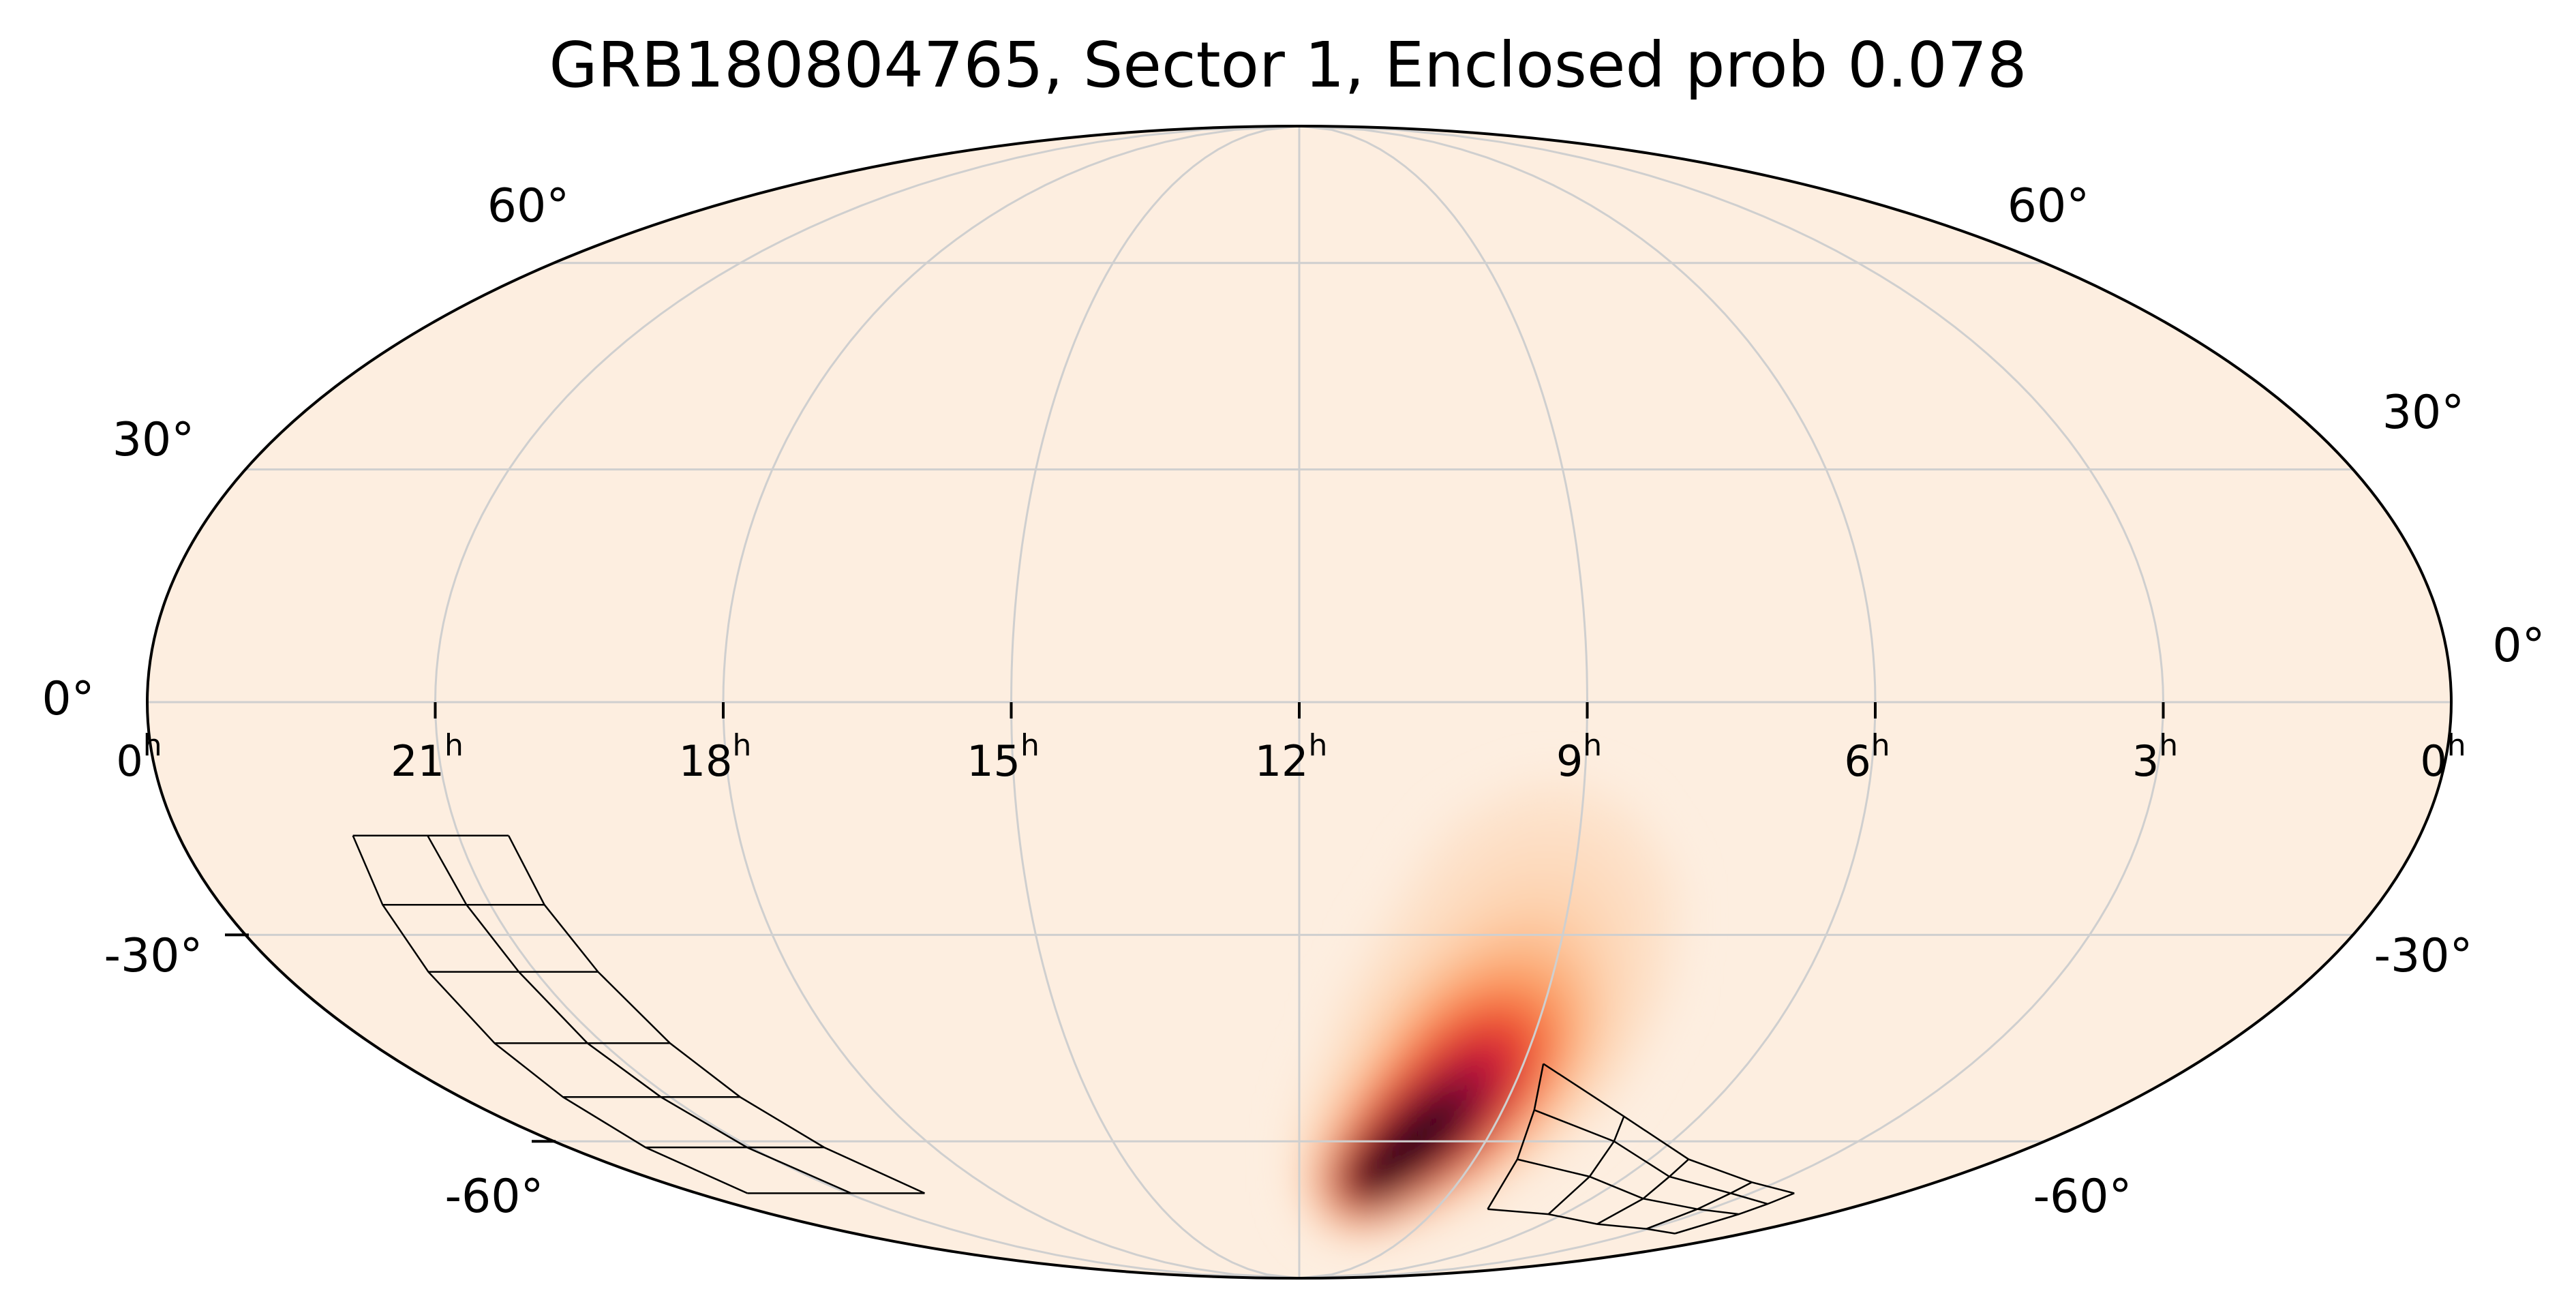  What do you see at coordinates (2048, 206) in the screenshot?
I see `dec-label-right: 60°` at bounding box center [2048, 206].